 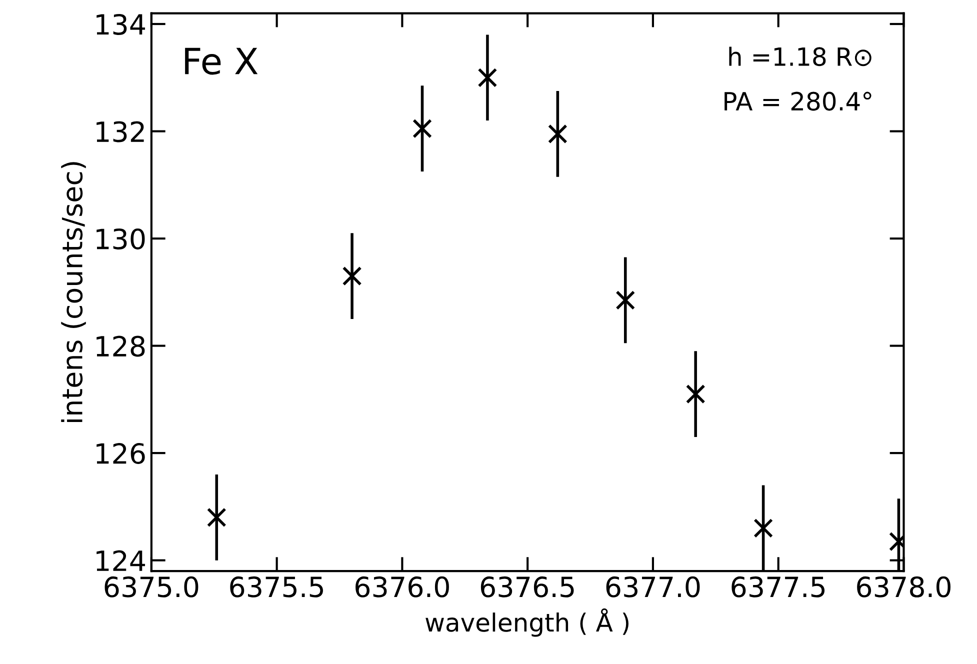 What do you see at coordinates (276, 587) in the screenshot?
I see `x-tick-label: 6375.5` at bounding box center [276, 587].